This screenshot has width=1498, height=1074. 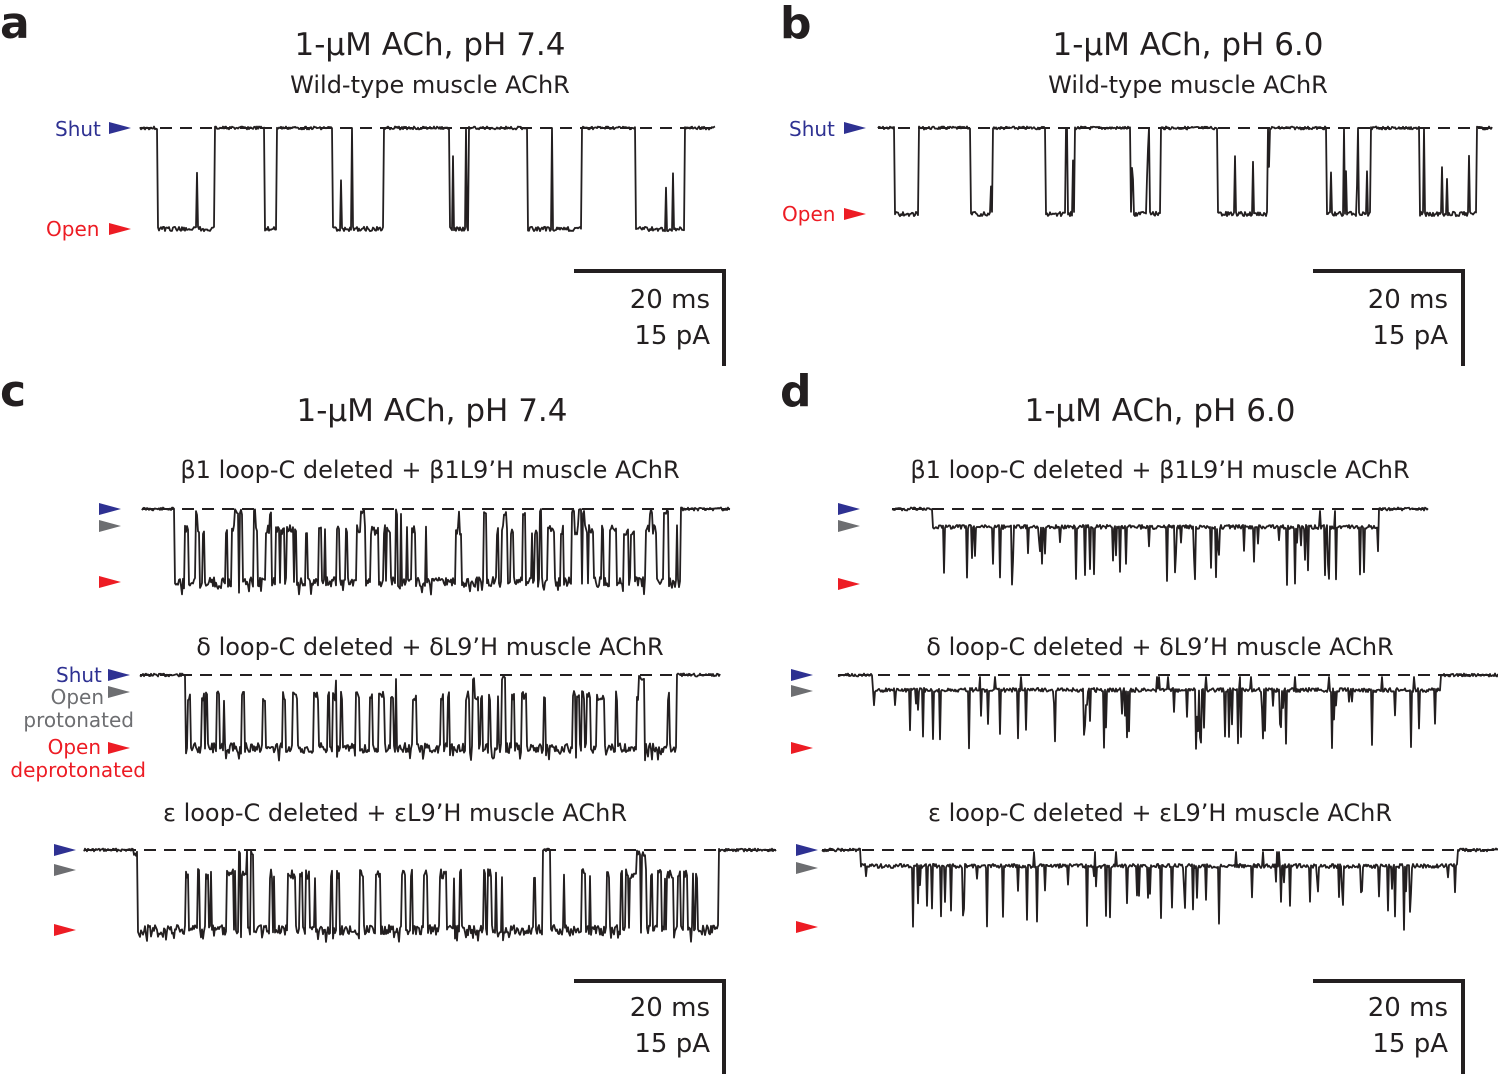 I want to click on legend-open-deprotonated-2: deprotonated, so click(x=78, y=770).